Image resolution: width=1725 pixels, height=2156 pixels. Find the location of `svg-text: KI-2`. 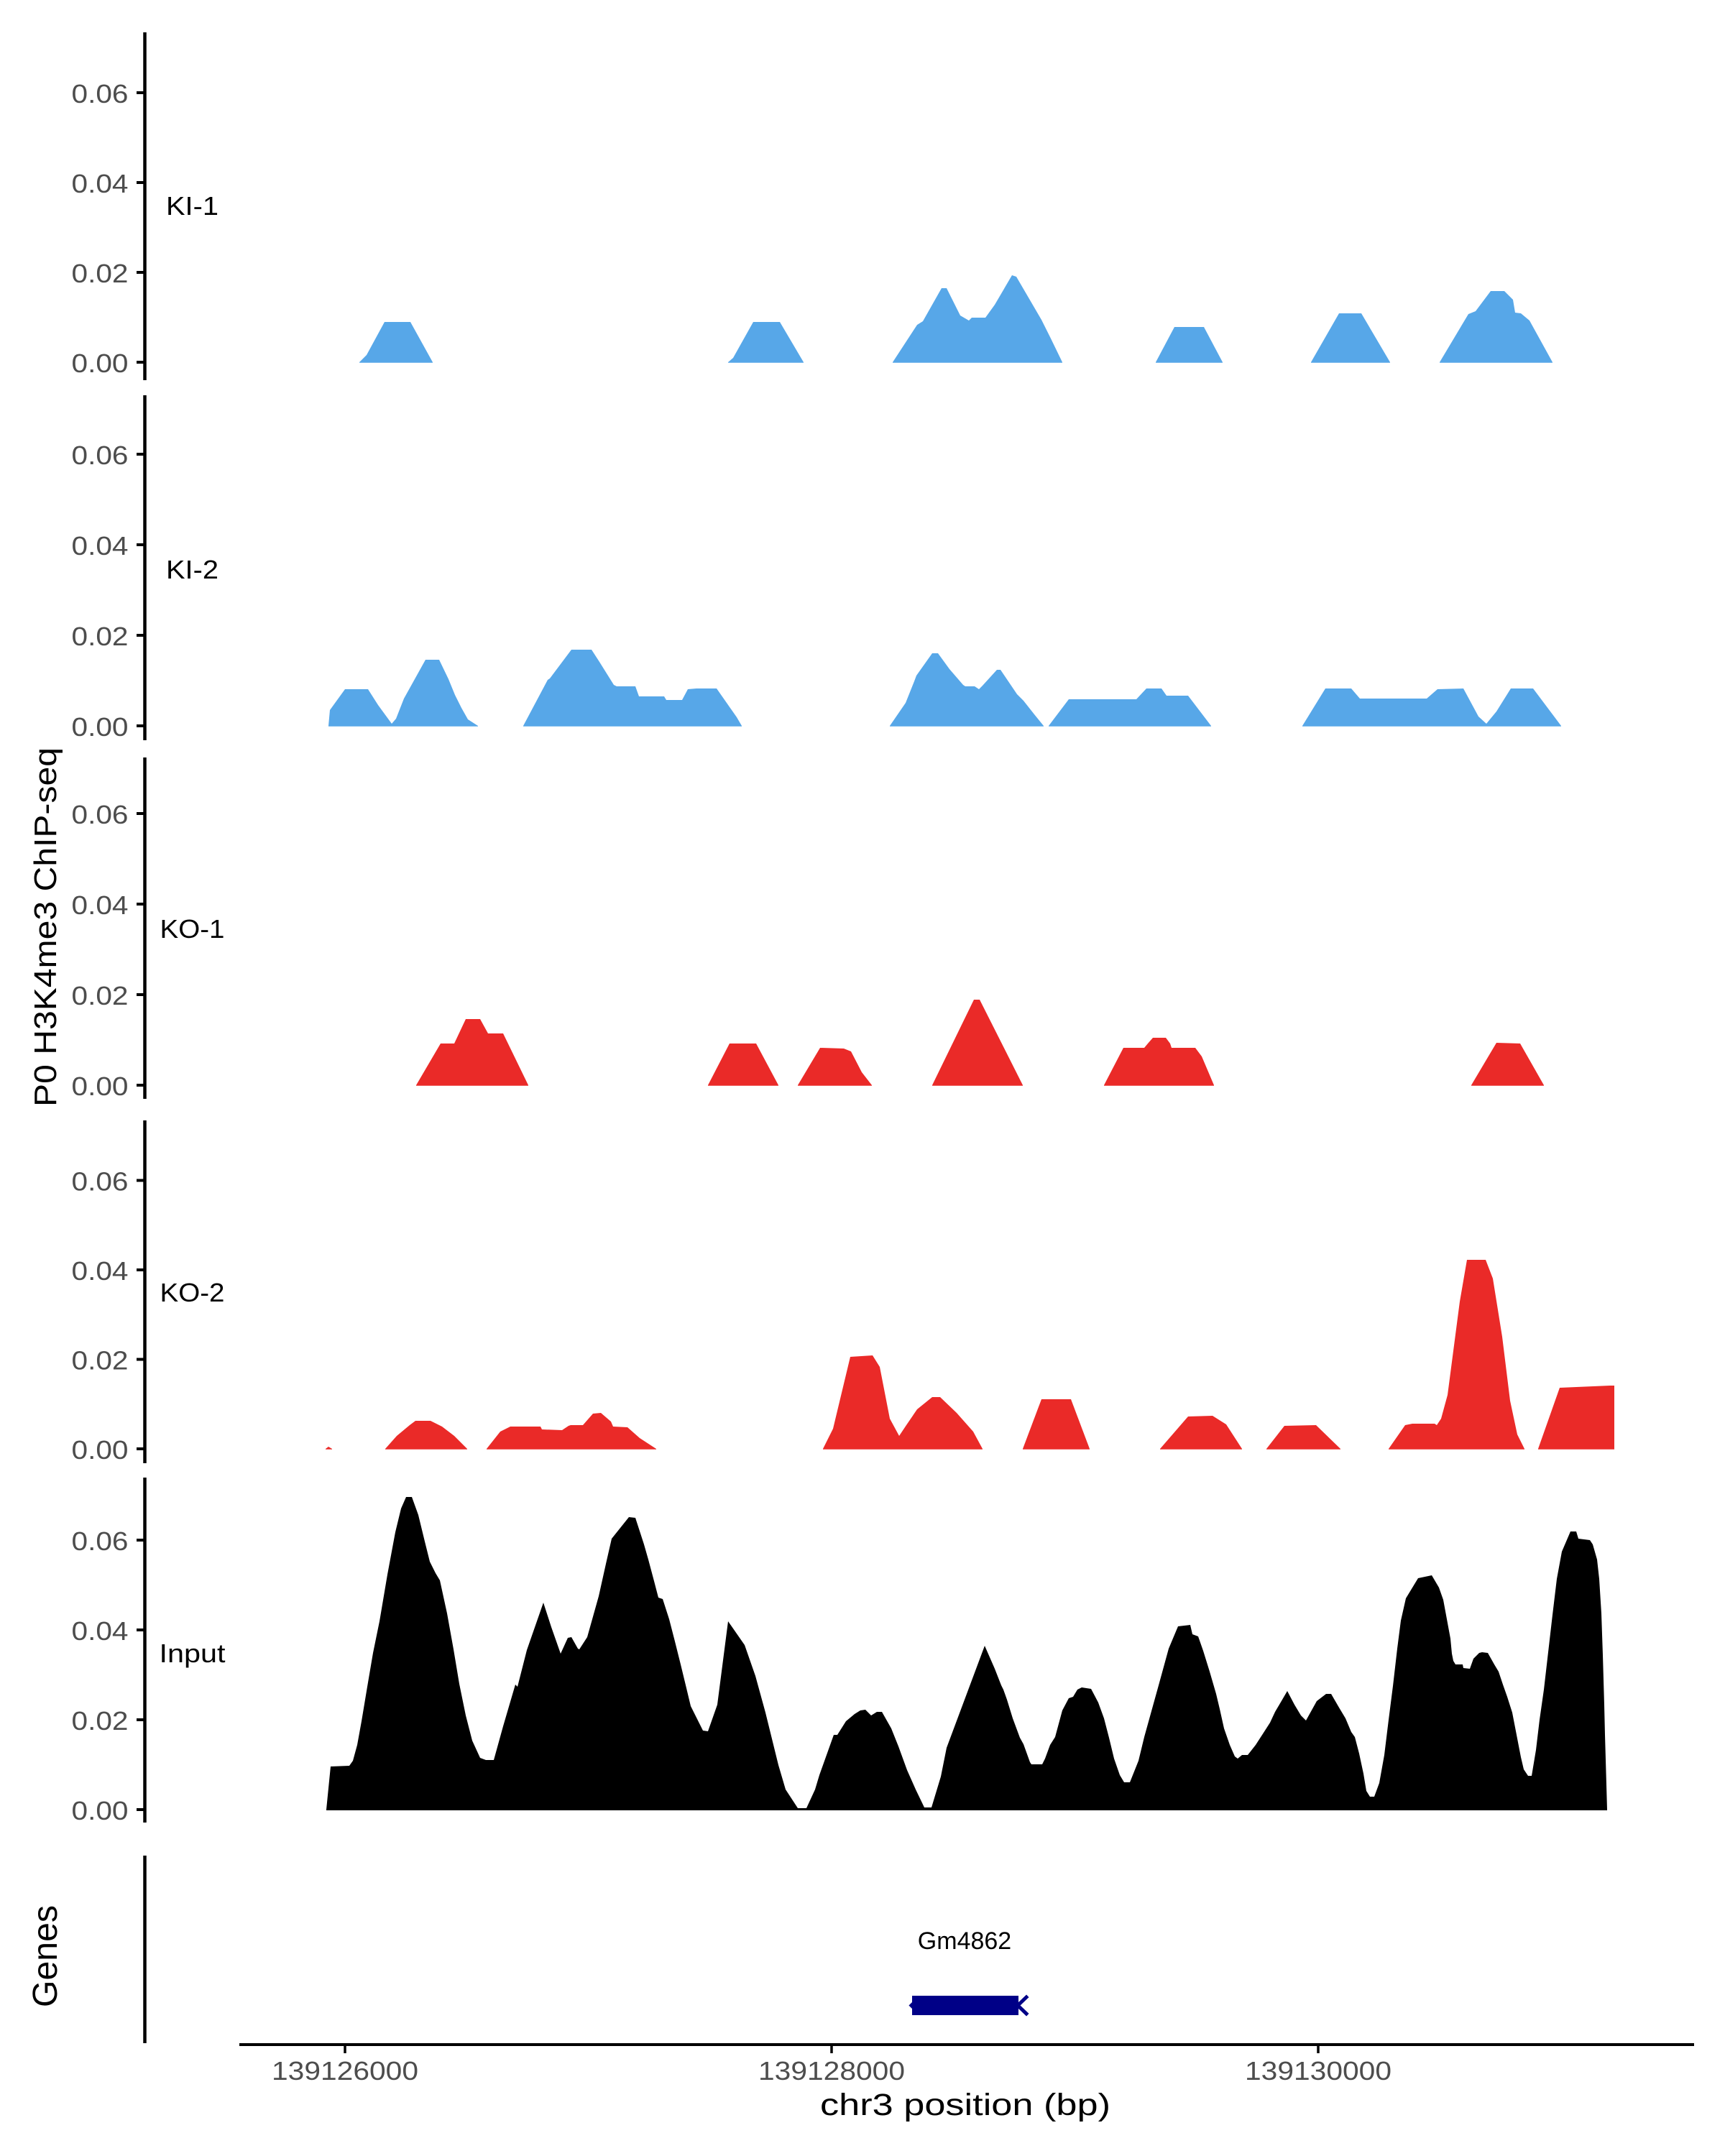

svg-text: KI-2 is located at coordinates (192, 570).